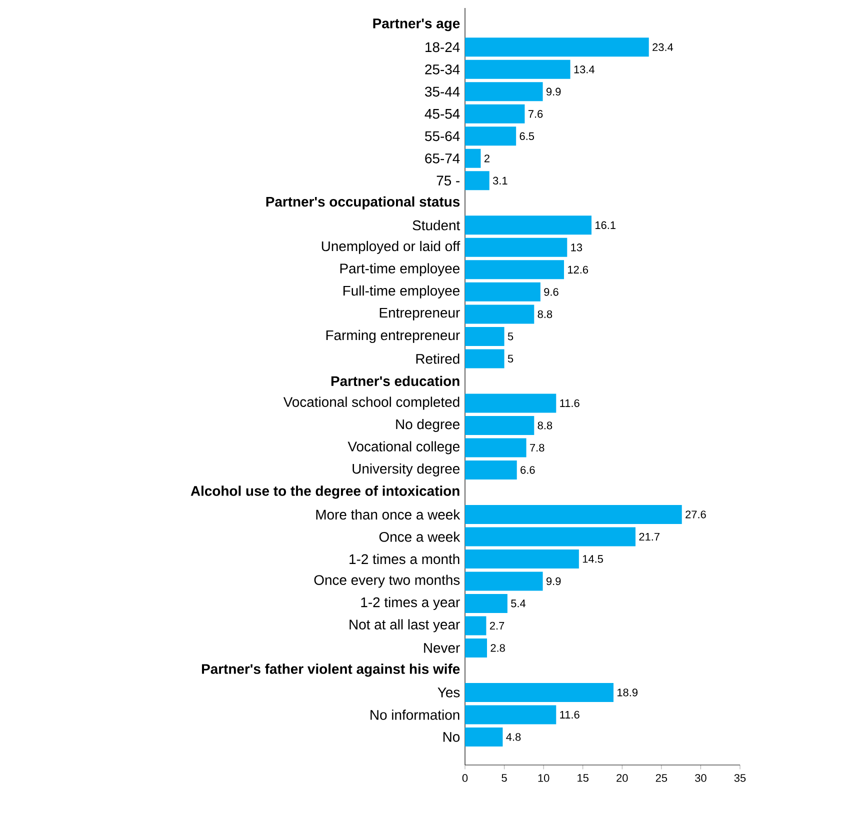 The image size is (842, 813). Describe the element at coordinates (551, 292) in the screenshot. I see `data-label: 9.6` at that location.